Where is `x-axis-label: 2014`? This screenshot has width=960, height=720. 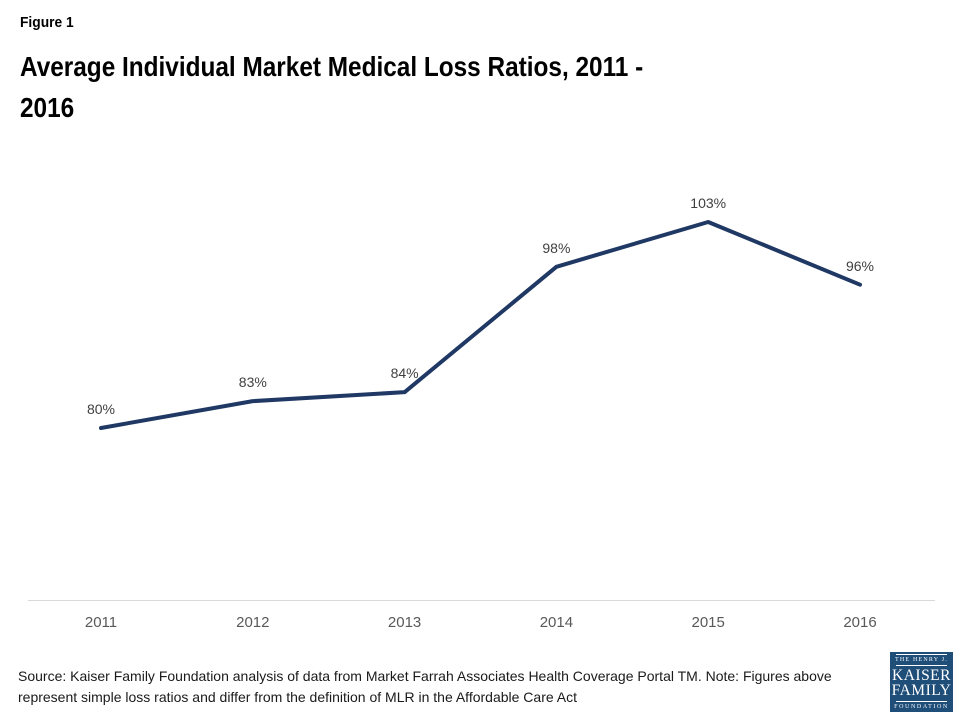 x-axis-label: 2014 is located at coordinates (556, 622).